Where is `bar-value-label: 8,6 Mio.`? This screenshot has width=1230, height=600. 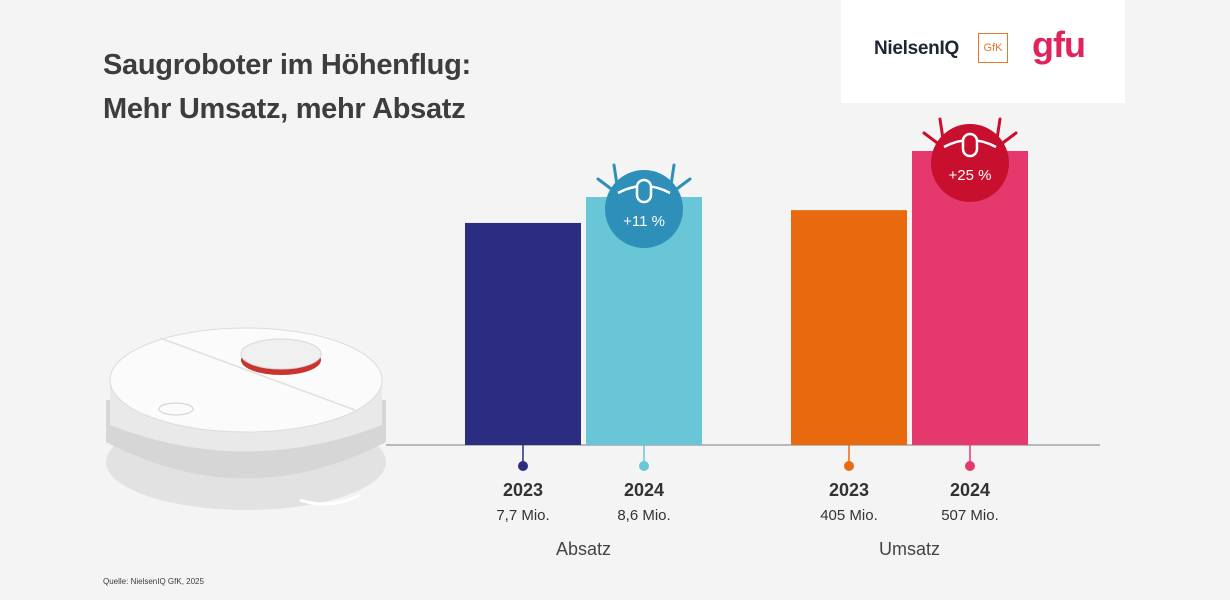 bar-value-label: 8,6 Mio. is located at coordinates (644, 515).